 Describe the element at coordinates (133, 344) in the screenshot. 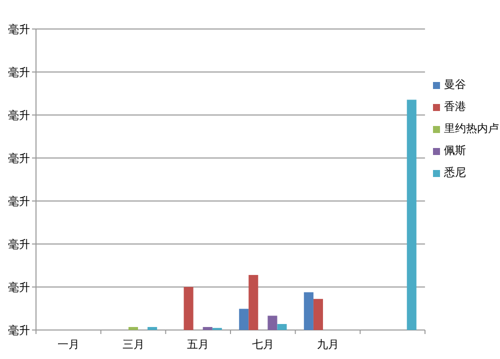

I see `x-tick-label: 三月` at that location.